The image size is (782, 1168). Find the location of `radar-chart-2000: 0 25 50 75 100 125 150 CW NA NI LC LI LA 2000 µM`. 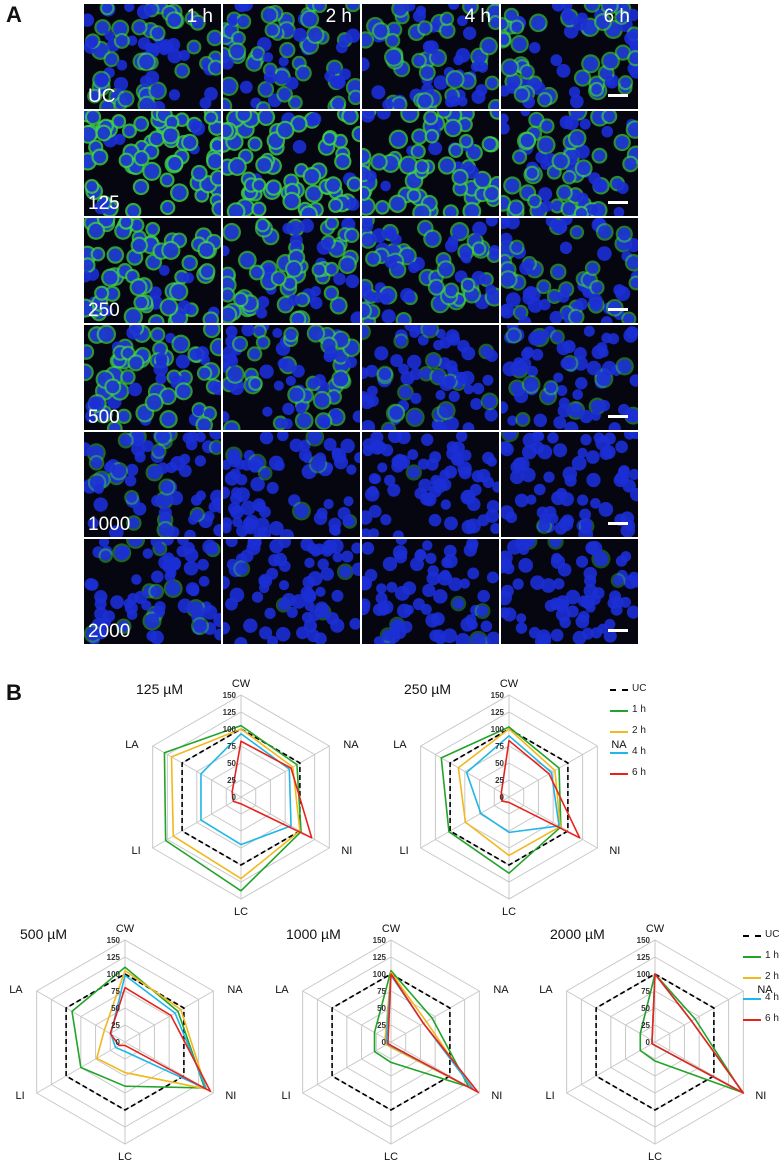

radar-chart-2000: 0 25 50 75 100 125 150 CW NA NI LC LI LA 2000 µM is located at coordinates (655, 1043).